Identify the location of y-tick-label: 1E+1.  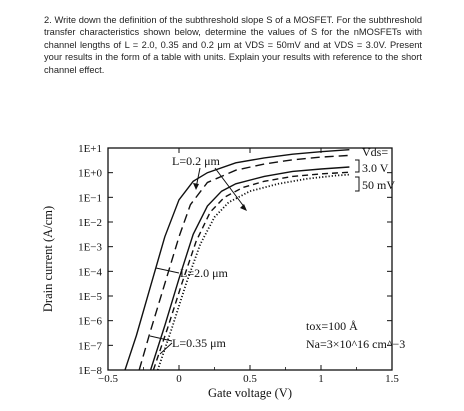
(90, 149).